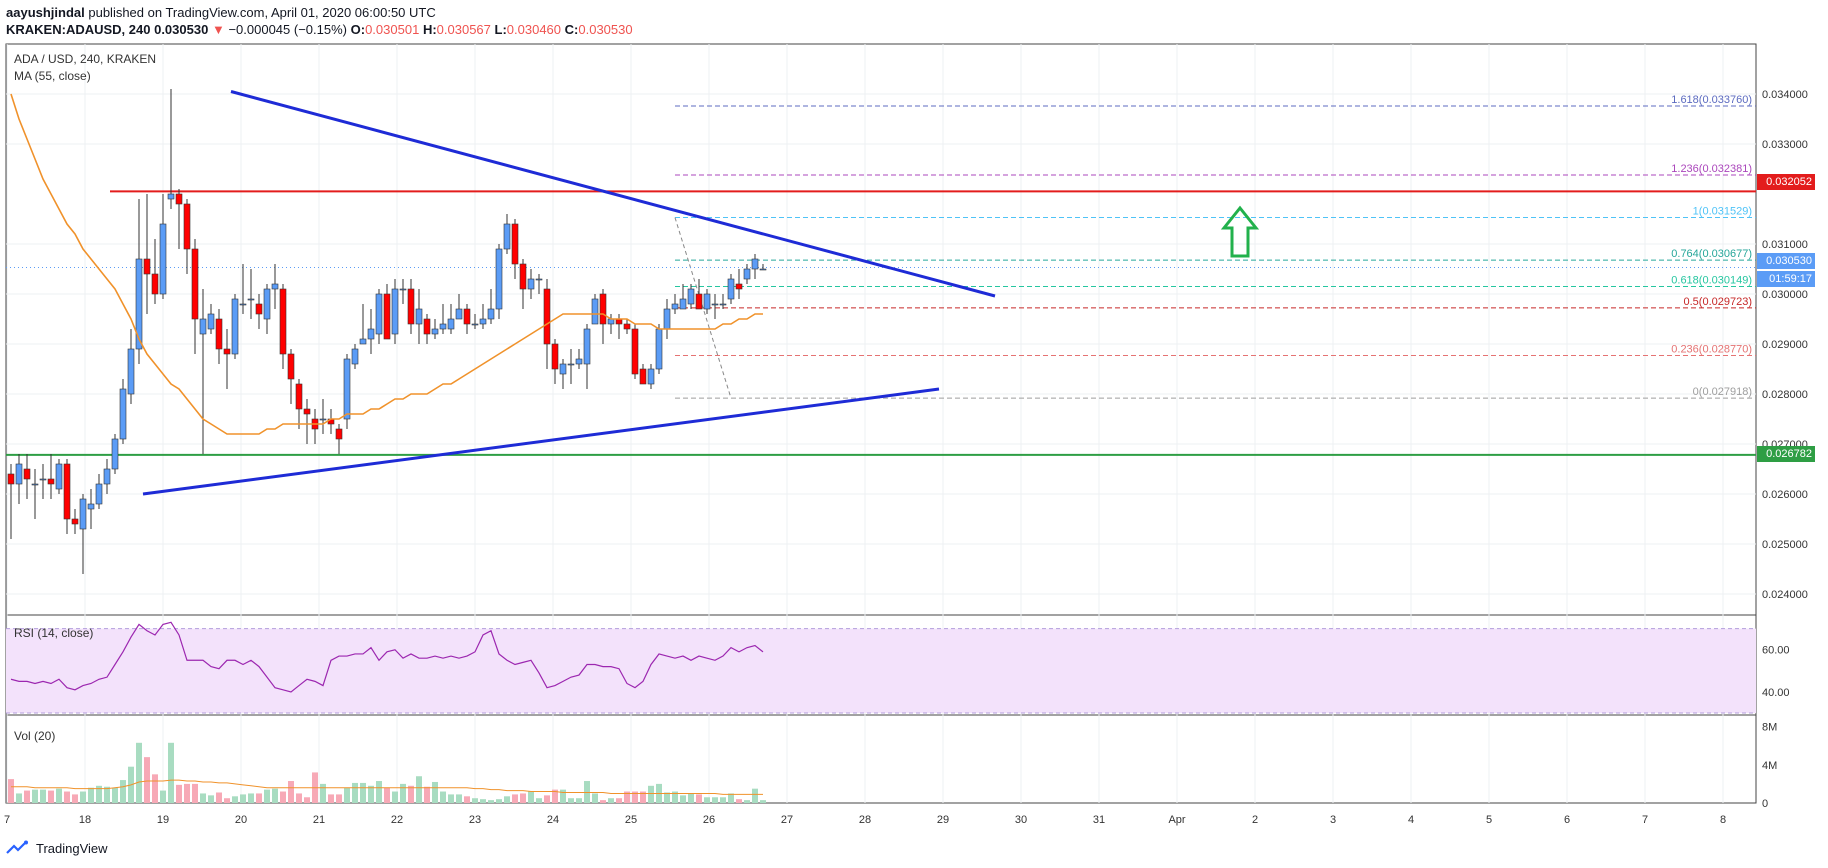 The height and width of the screenshot is (868, 1828). I want to click on fib-level-label: 1.618(0.033760), so click(1711, 100).